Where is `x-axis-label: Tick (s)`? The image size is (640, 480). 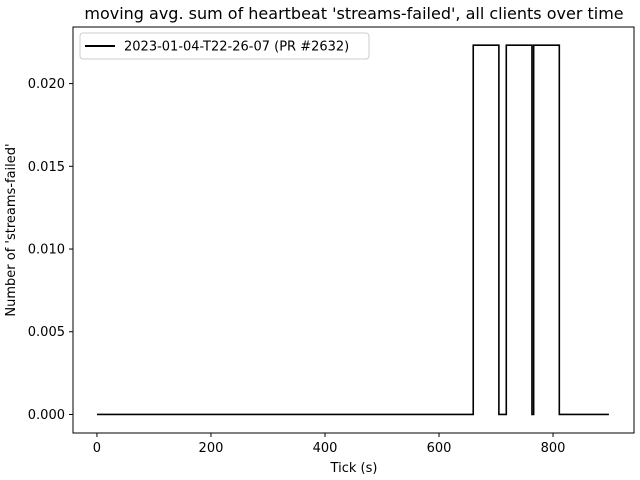
x-axis-label: Tick (s) is located at coordinates (354, 468).